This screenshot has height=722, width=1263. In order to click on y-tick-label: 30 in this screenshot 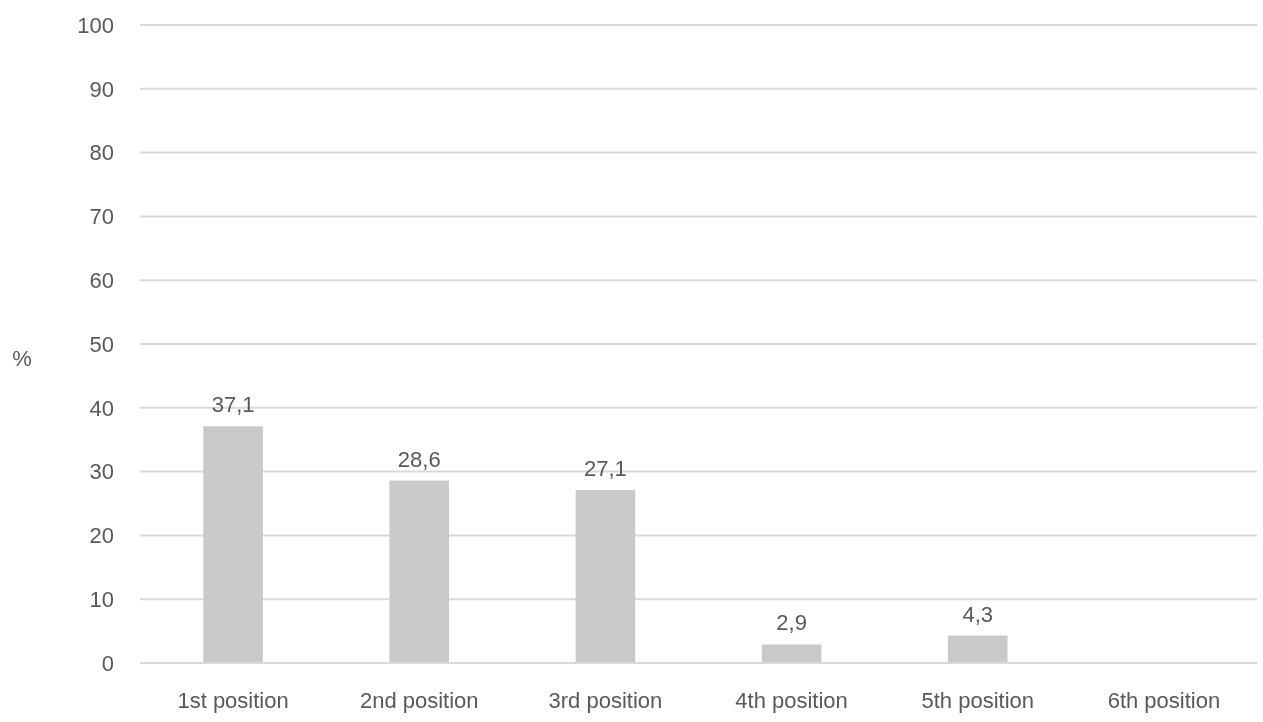, I will do `click(101, 472)`.